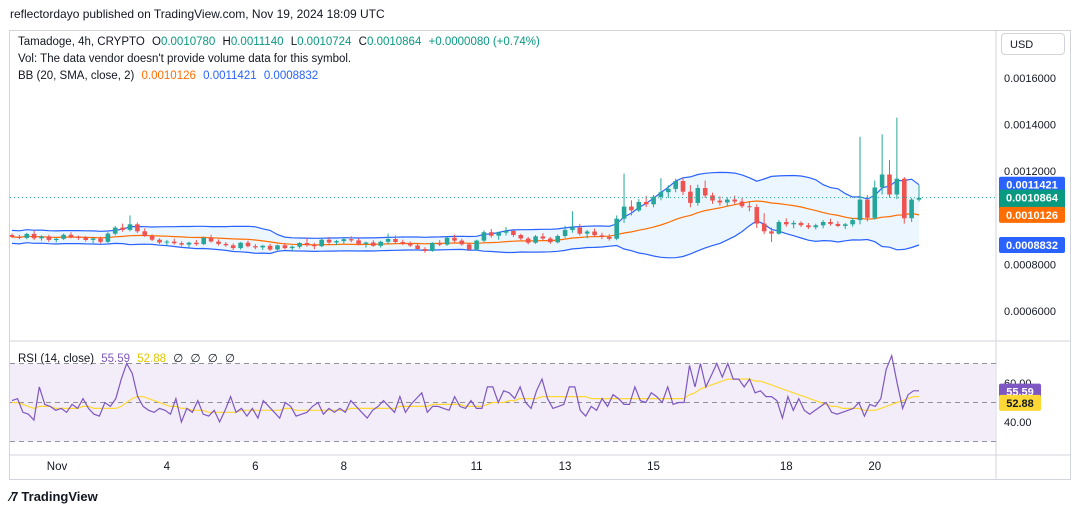 The height and width of the screenshot is (515, 1080). Describe the element at coordinates (226, 42) in the screenshot. I see `high-label: H` at that location.